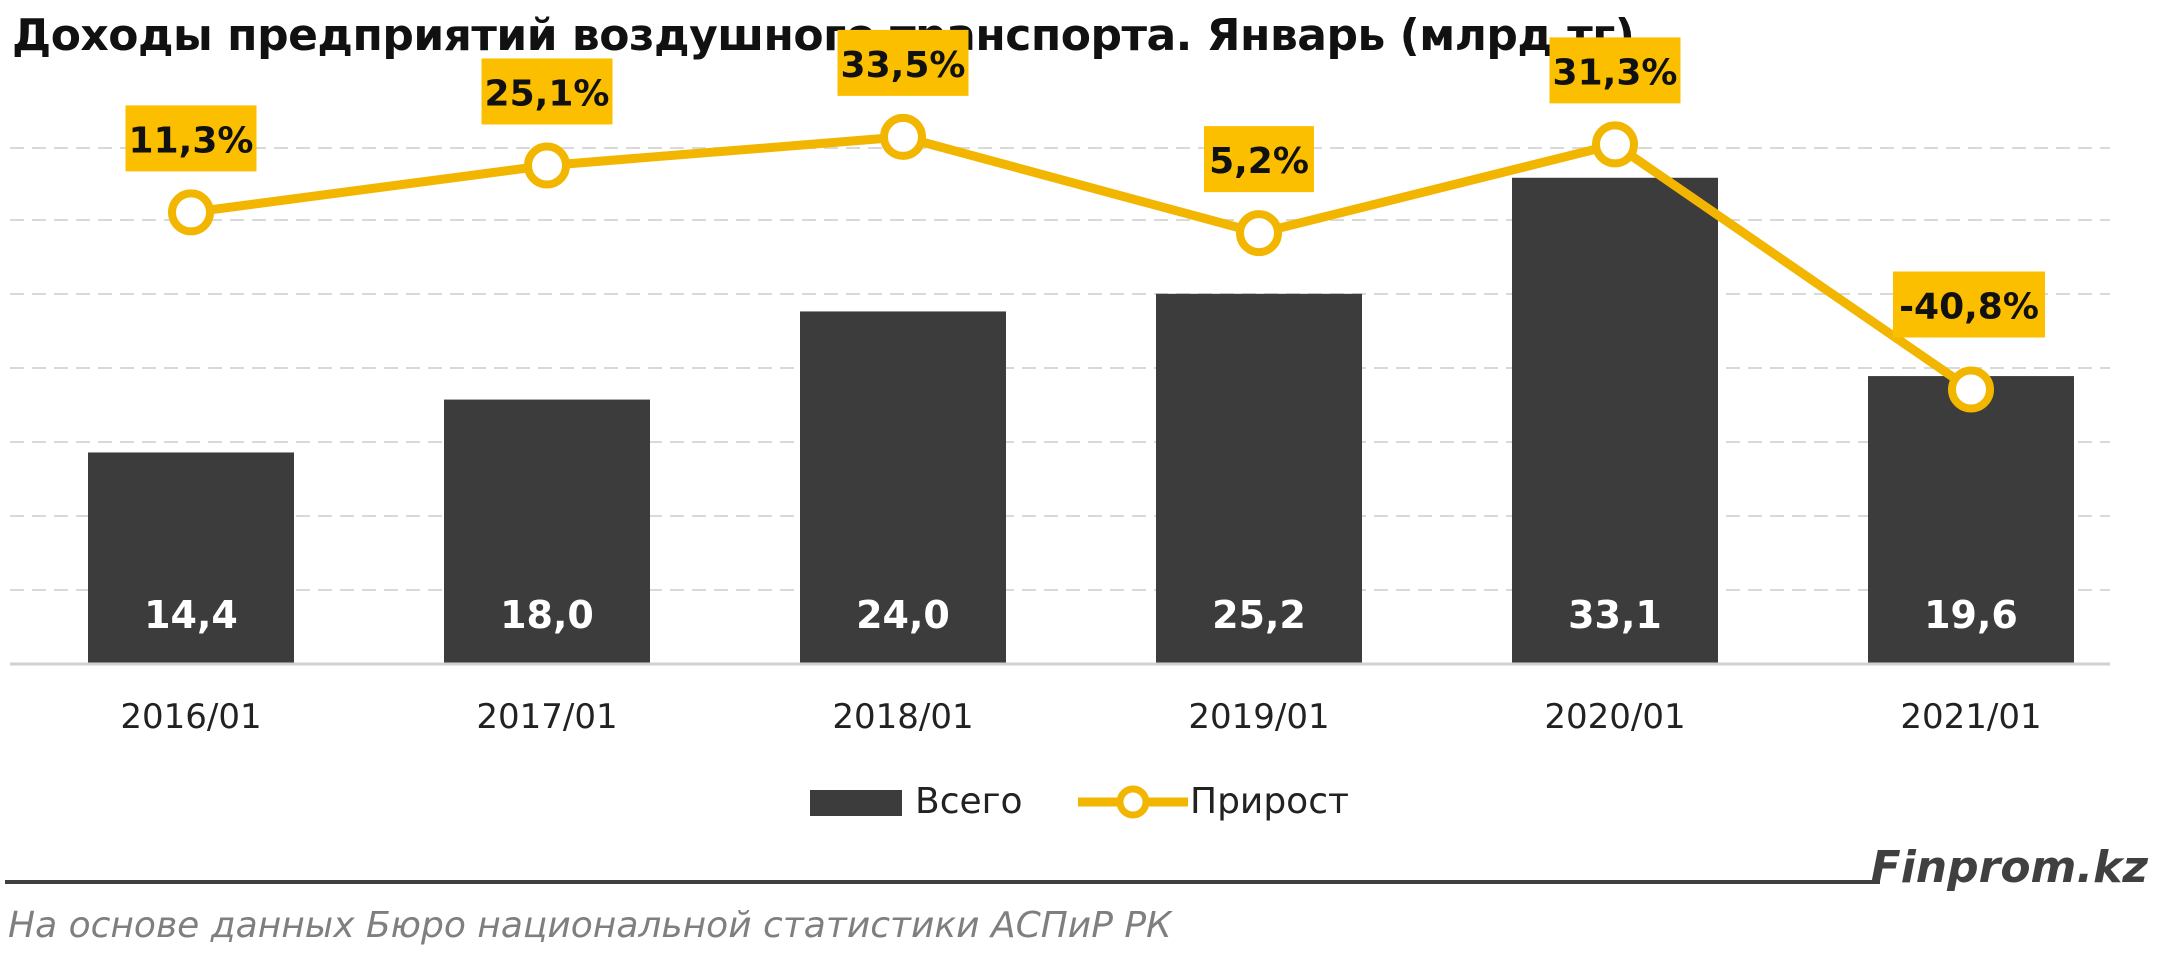 This screenshot has height=965, width=2160. What do you see at coordinates (1259, 478) in the screenshot?
I see `bar-2019/01` at bounding box center [1259, 478].